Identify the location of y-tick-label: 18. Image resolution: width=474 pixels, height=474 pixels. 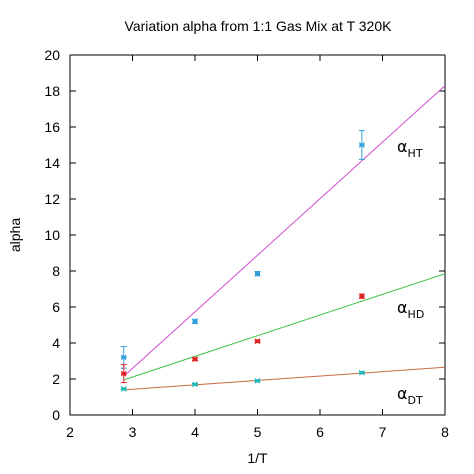
(52, 91).